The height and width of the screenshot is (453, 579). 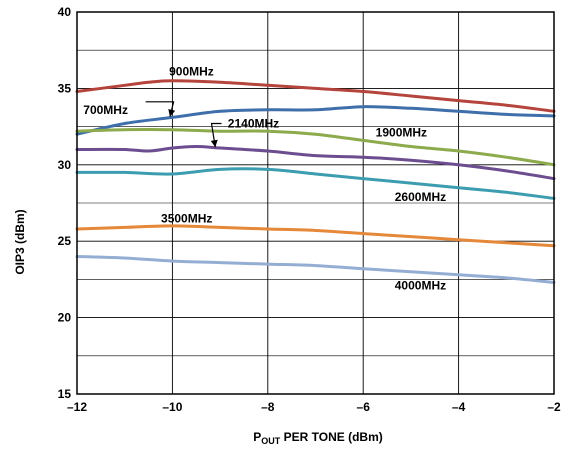 I want to click on series-line-700mhz, so click(x=315, y=120).